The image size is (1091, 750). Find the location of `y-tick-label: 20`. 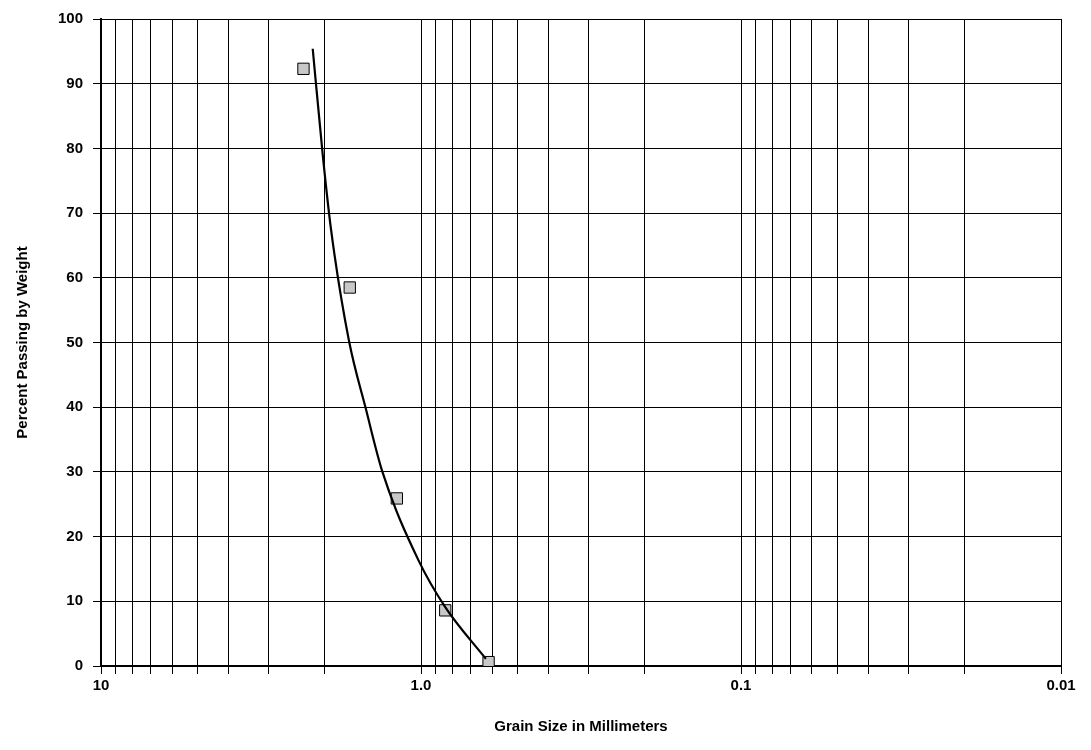

y-tick-label: 20 is located at coordinates (75, 535).